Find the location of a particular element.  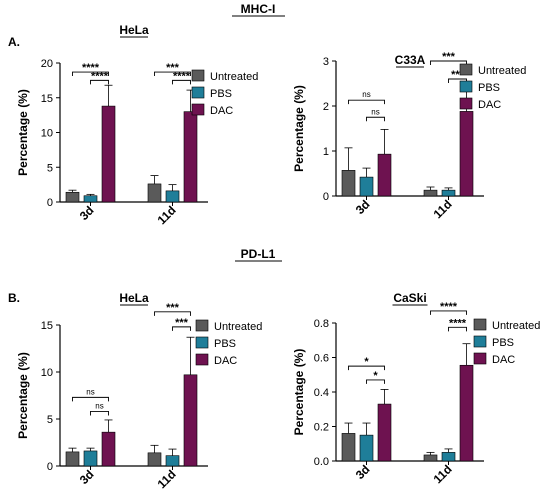

chart-title: C33A is located at coordinates (410, 60).